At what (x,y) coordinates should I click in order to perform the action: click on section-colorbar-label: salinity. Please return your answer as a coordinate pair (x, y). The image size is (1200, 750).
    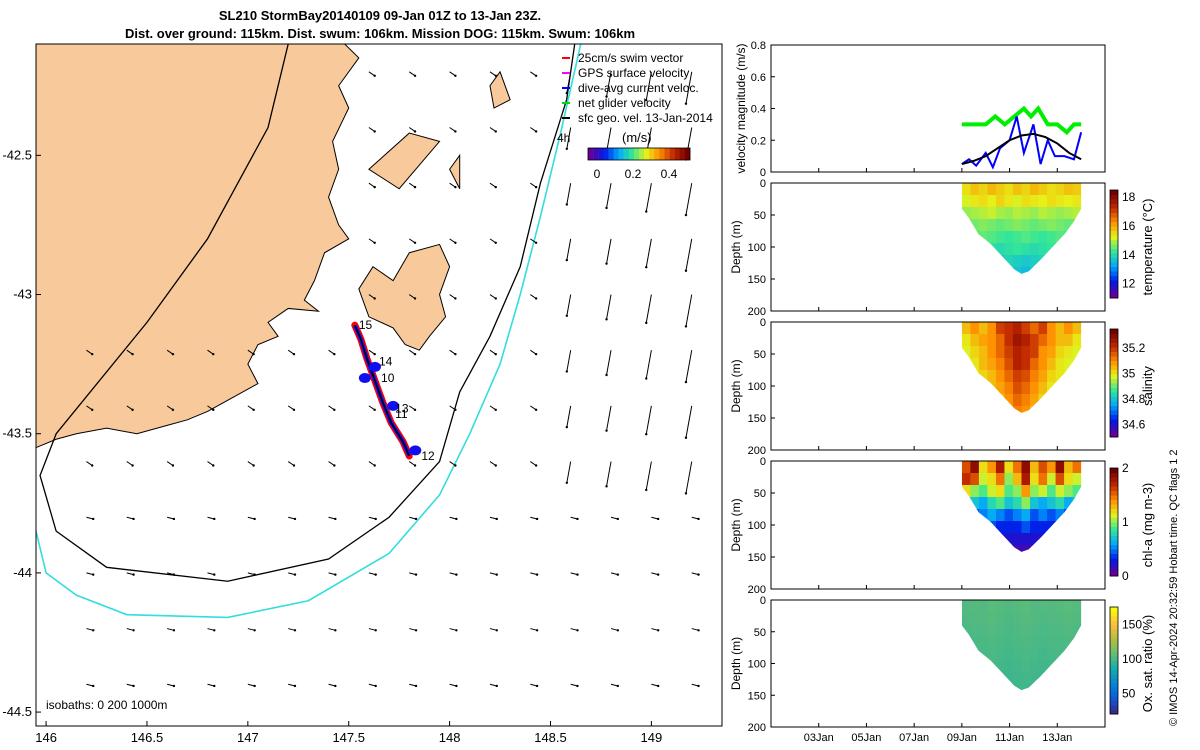
    Looking at the image, I should click on (1147, 386).